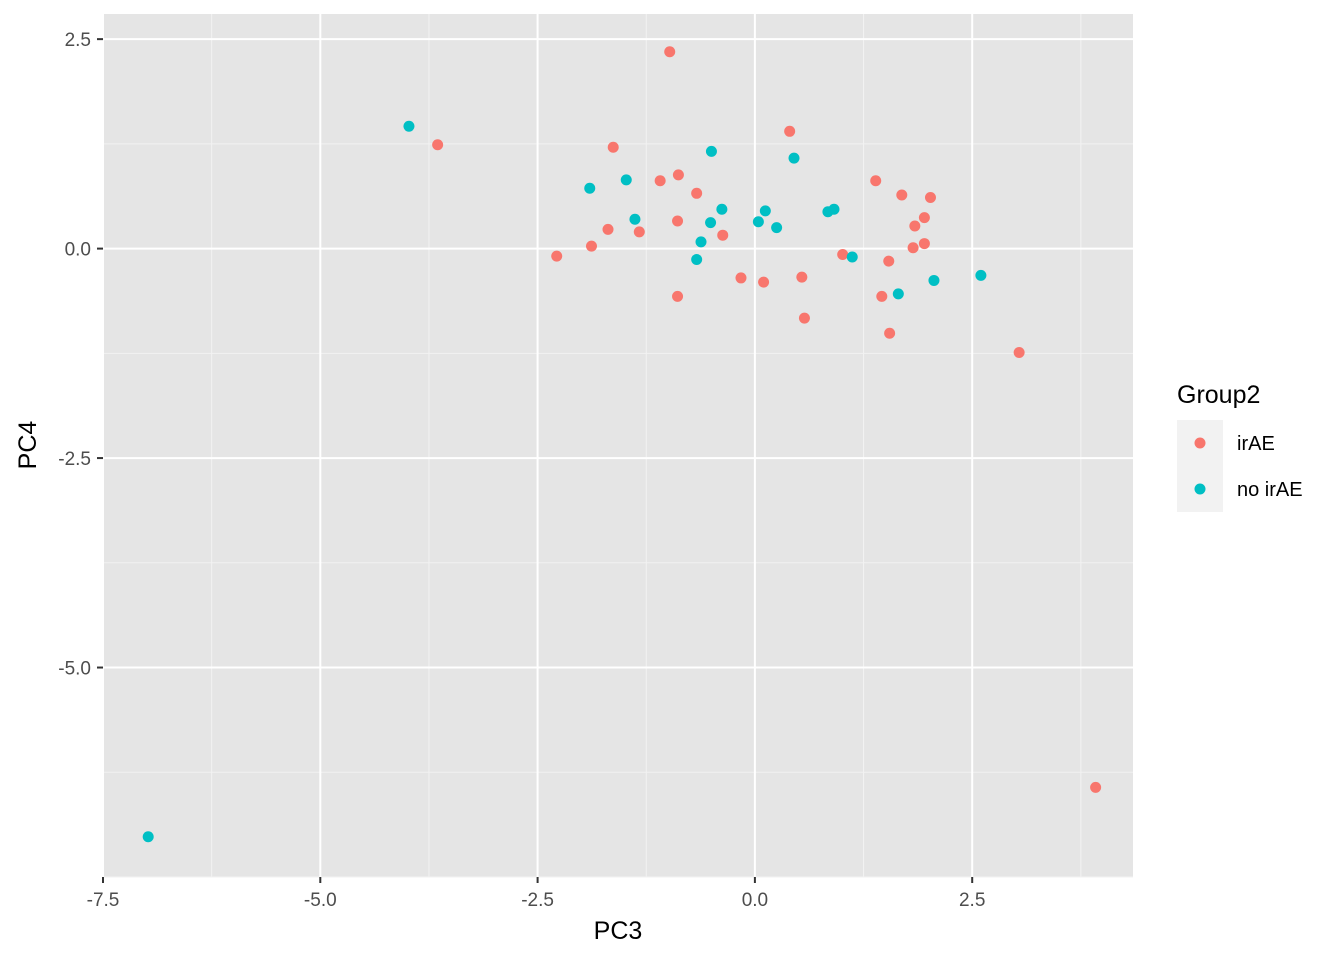  I want to click on x-tick-label: -2.5, so click(537, 900).